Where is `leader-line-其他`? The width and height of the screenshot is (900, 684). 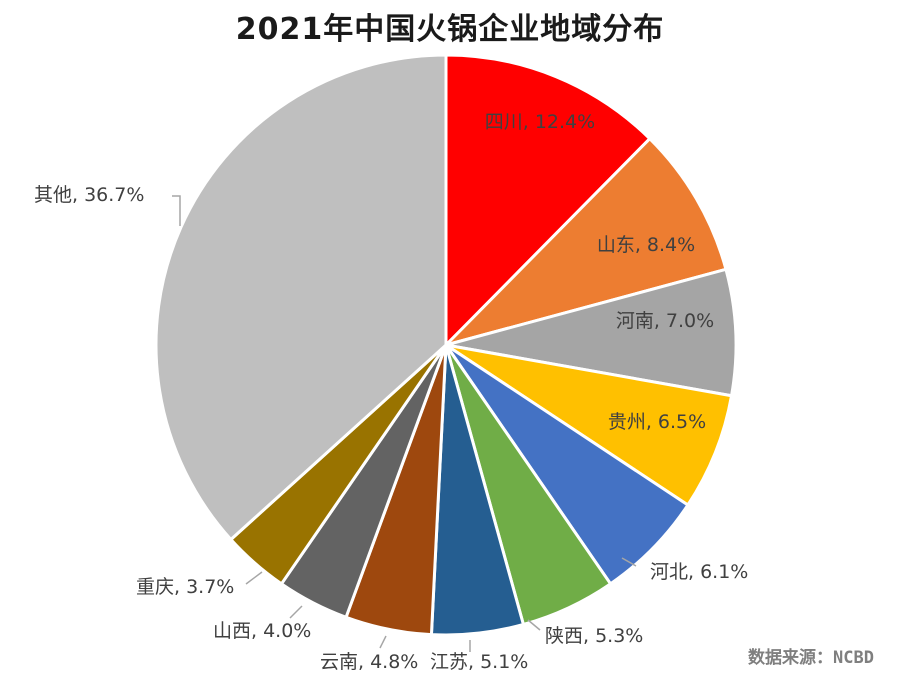 leader-line-其他 is located at coordinates (176, 210).